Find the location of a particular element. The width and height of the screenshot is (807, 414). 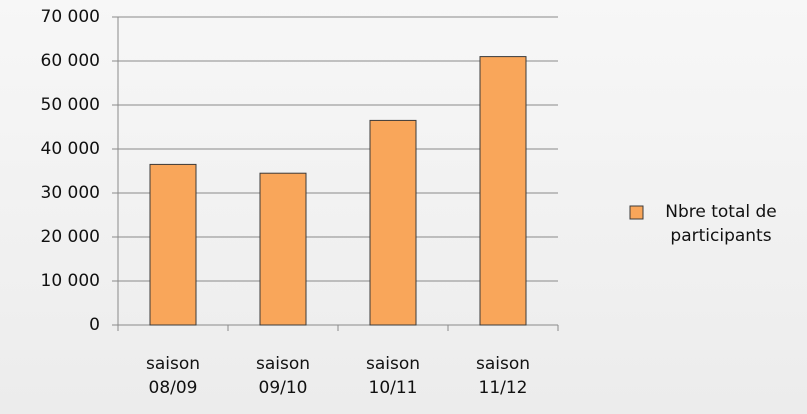

x-tick-label: saison 09/10 is located at coordinates (283, 376).